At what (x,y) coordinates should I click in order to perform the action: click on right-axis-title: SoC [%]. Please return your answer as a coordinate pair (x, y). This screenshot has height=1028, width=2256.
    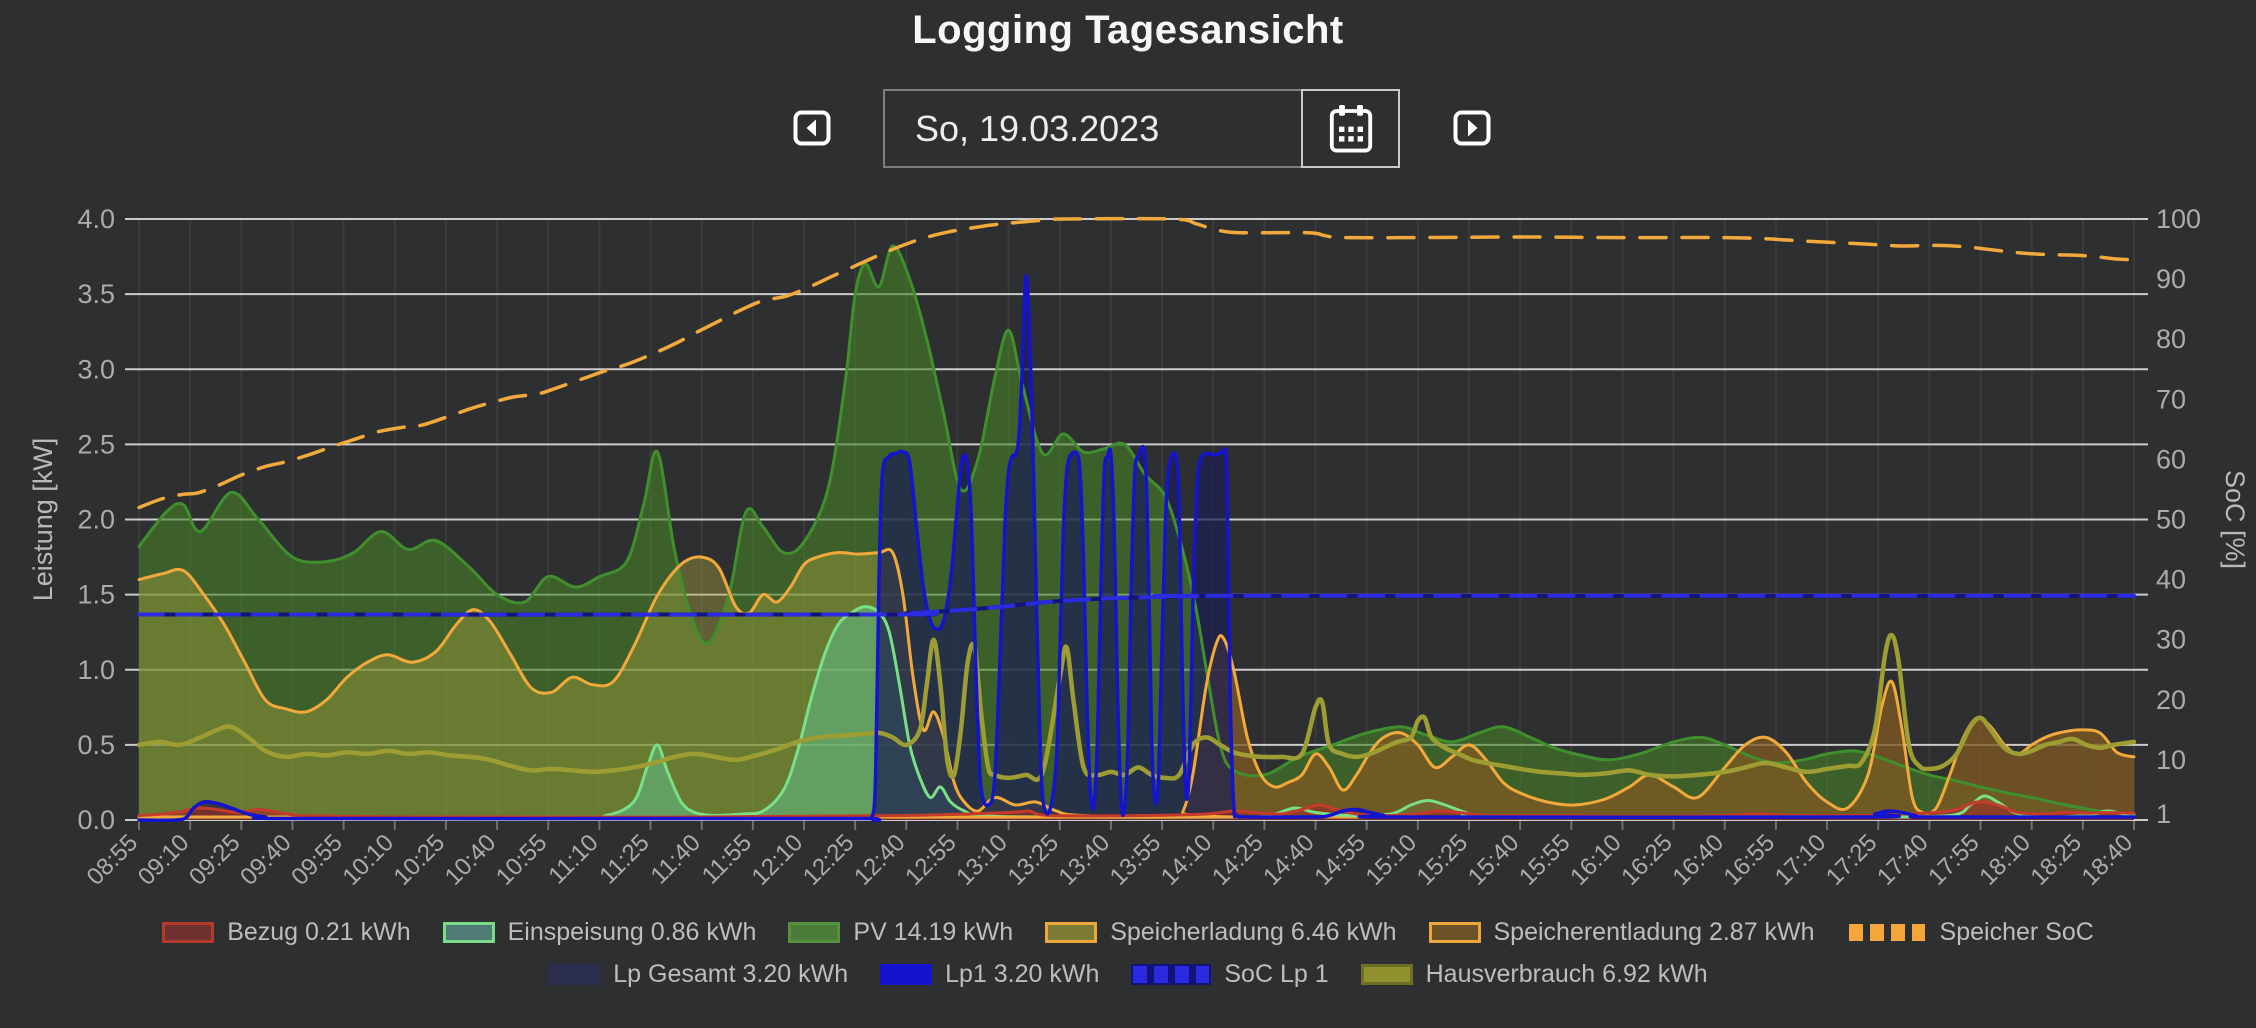
    Looking at the image, I should click on (2235, 519).